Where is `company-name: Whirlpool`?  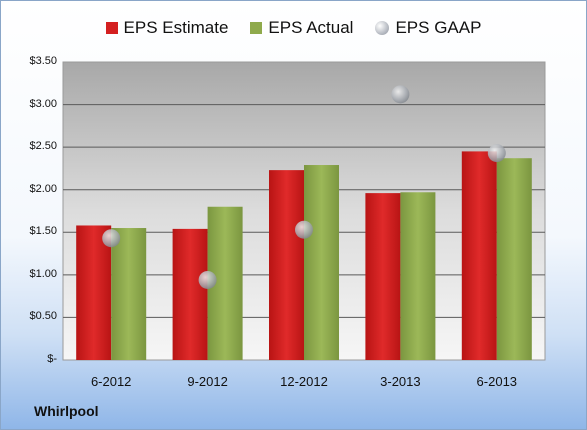
company-name: Whirlpool is located at coordinates (66, 411).